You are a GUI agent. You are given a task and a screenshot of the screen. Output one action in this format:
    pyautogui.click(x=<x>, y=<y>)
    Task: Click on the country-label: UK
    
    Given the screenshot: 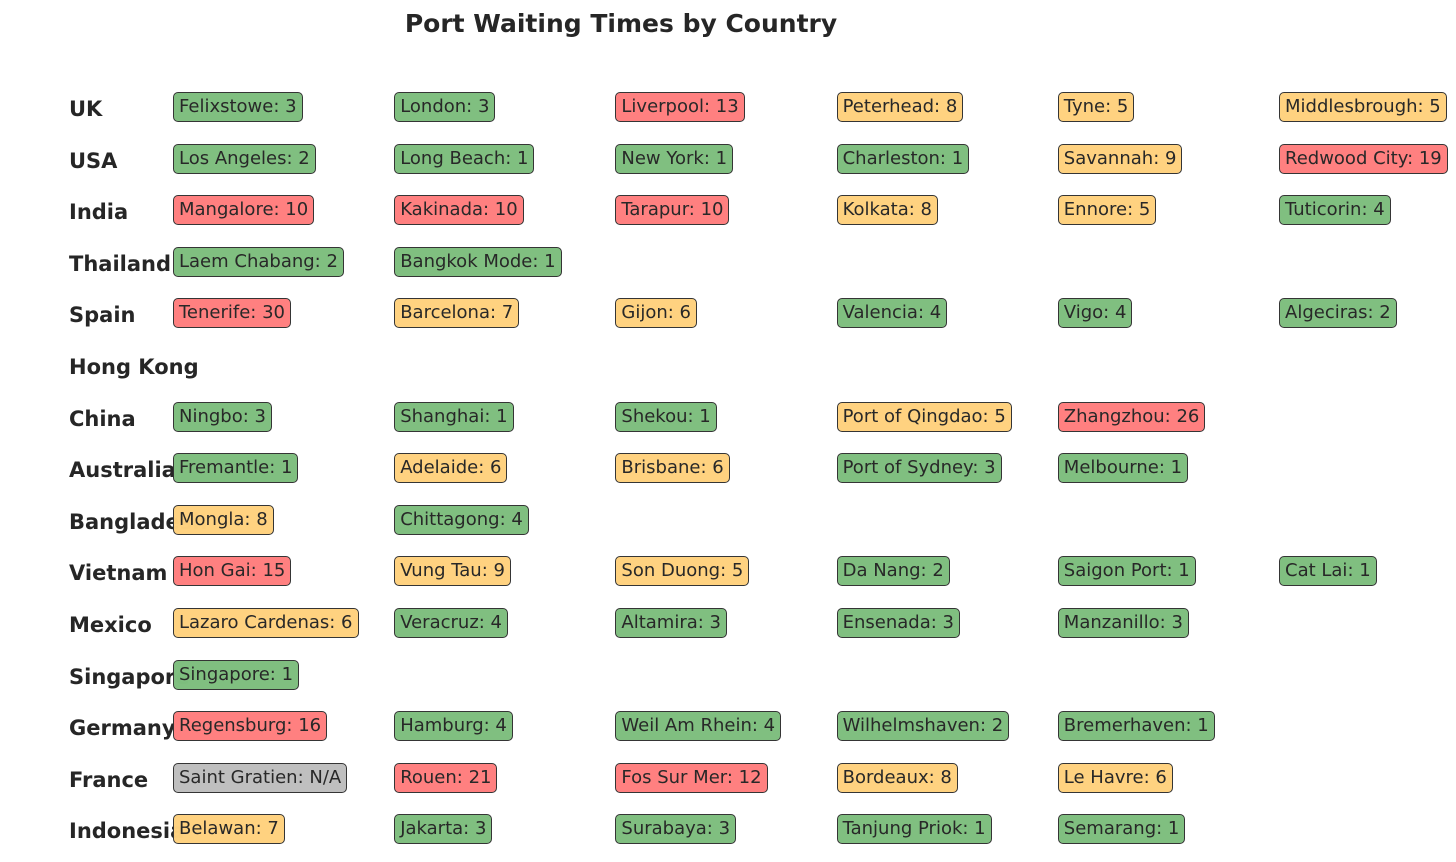 What is the action you would take?
    pyautogui.click(x=86, y=109)
    